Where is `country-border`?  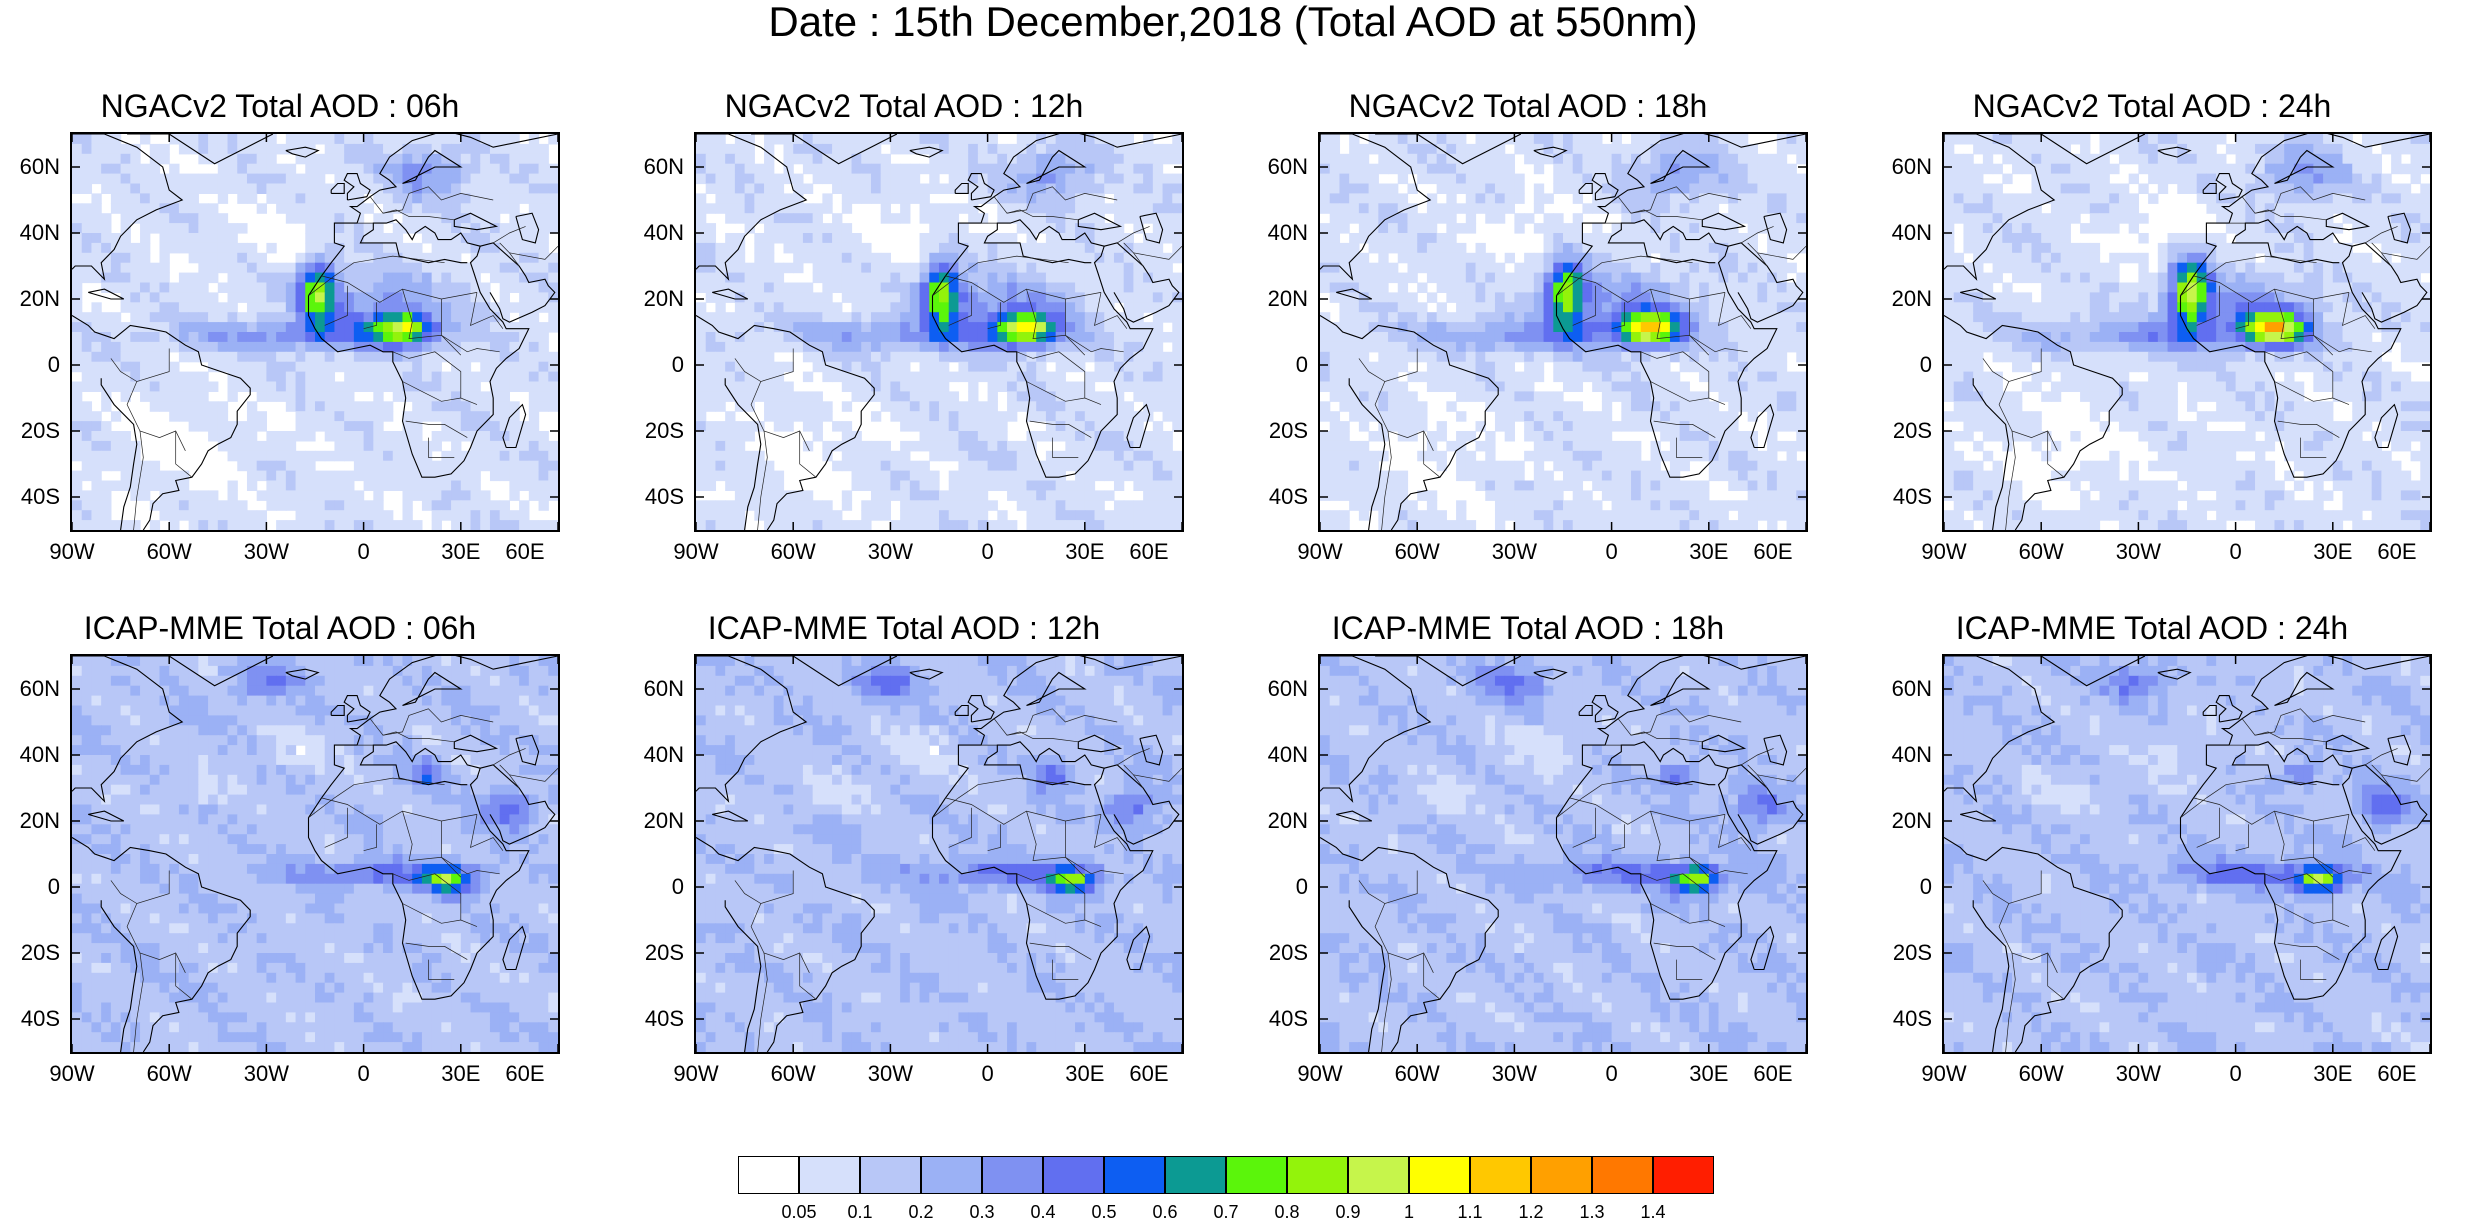 country-border is located at coordinates (747, 370).